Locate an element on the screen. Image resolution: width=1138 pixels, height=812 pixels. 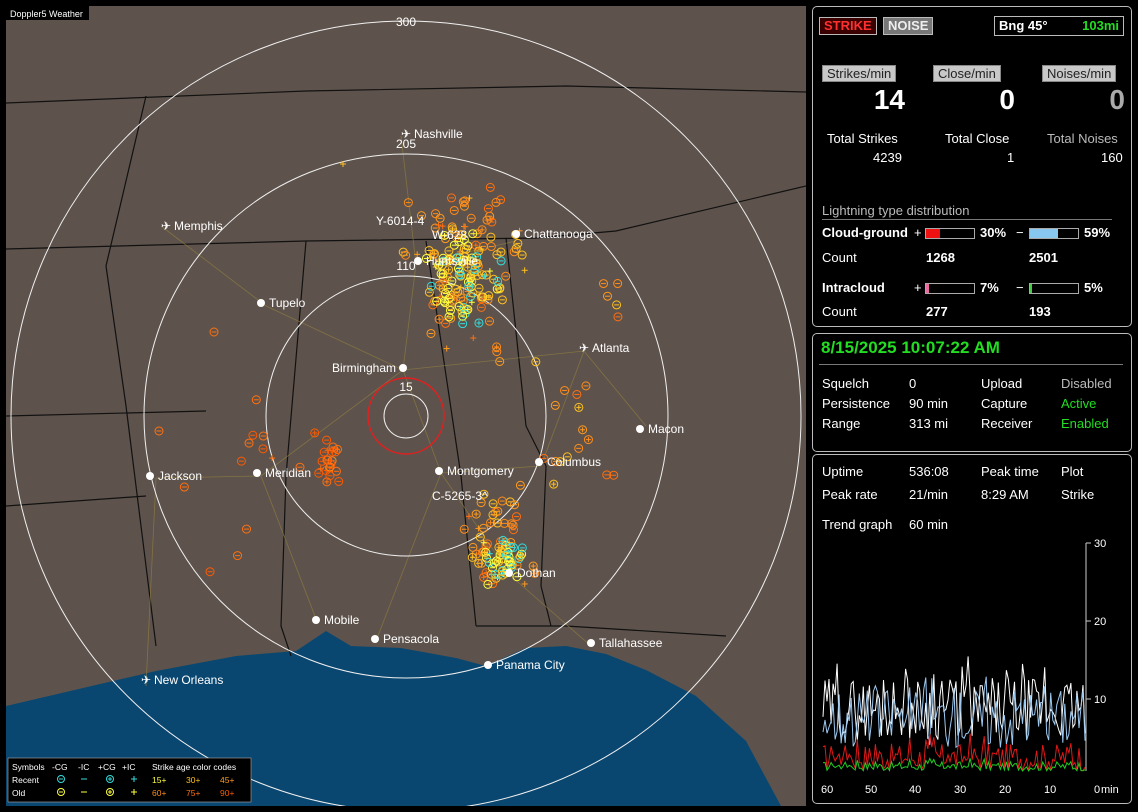
city-chattanooga: Chattanooga is located at coordinates (552, 234).